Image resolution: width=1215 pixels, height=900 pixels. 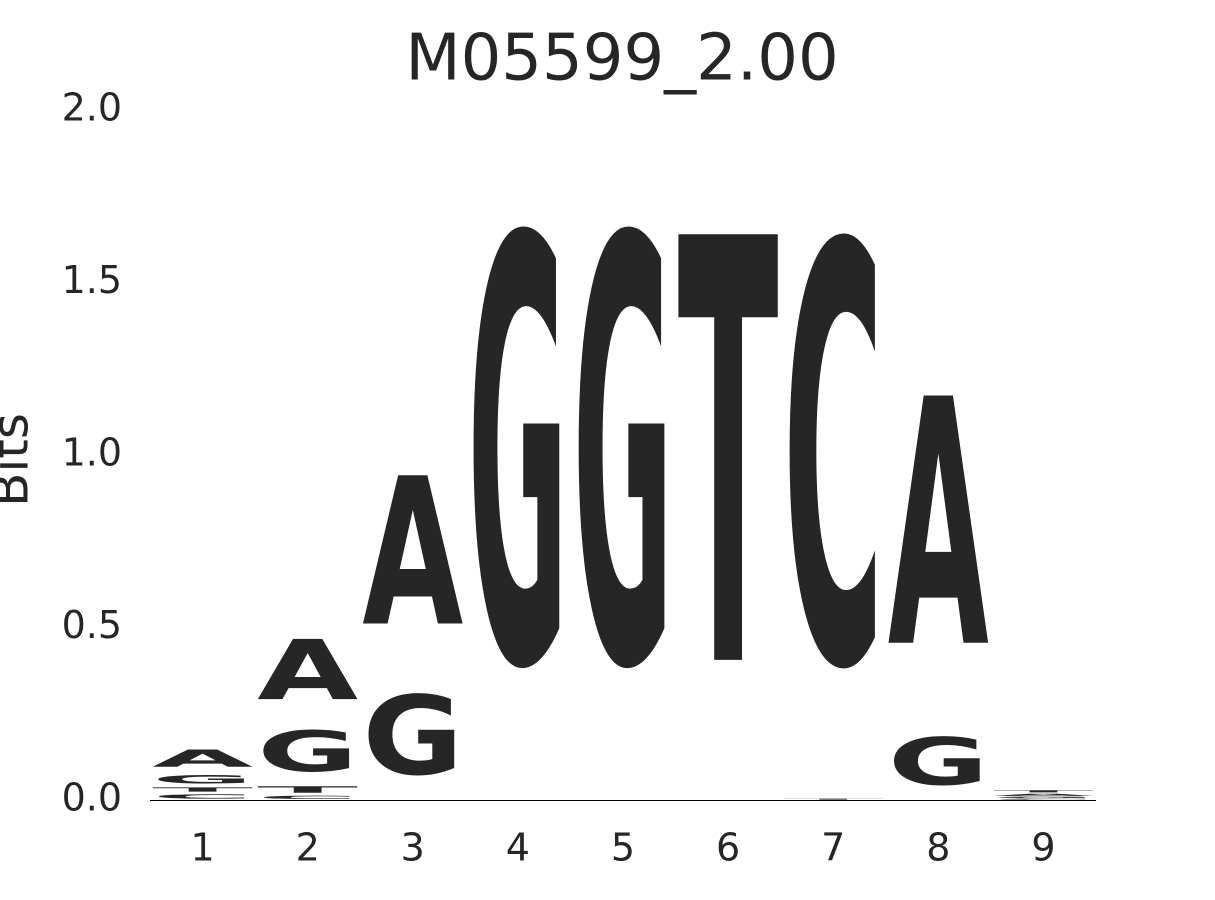 I want to click on x-tick-label: 2, so click(x=308, y=848).